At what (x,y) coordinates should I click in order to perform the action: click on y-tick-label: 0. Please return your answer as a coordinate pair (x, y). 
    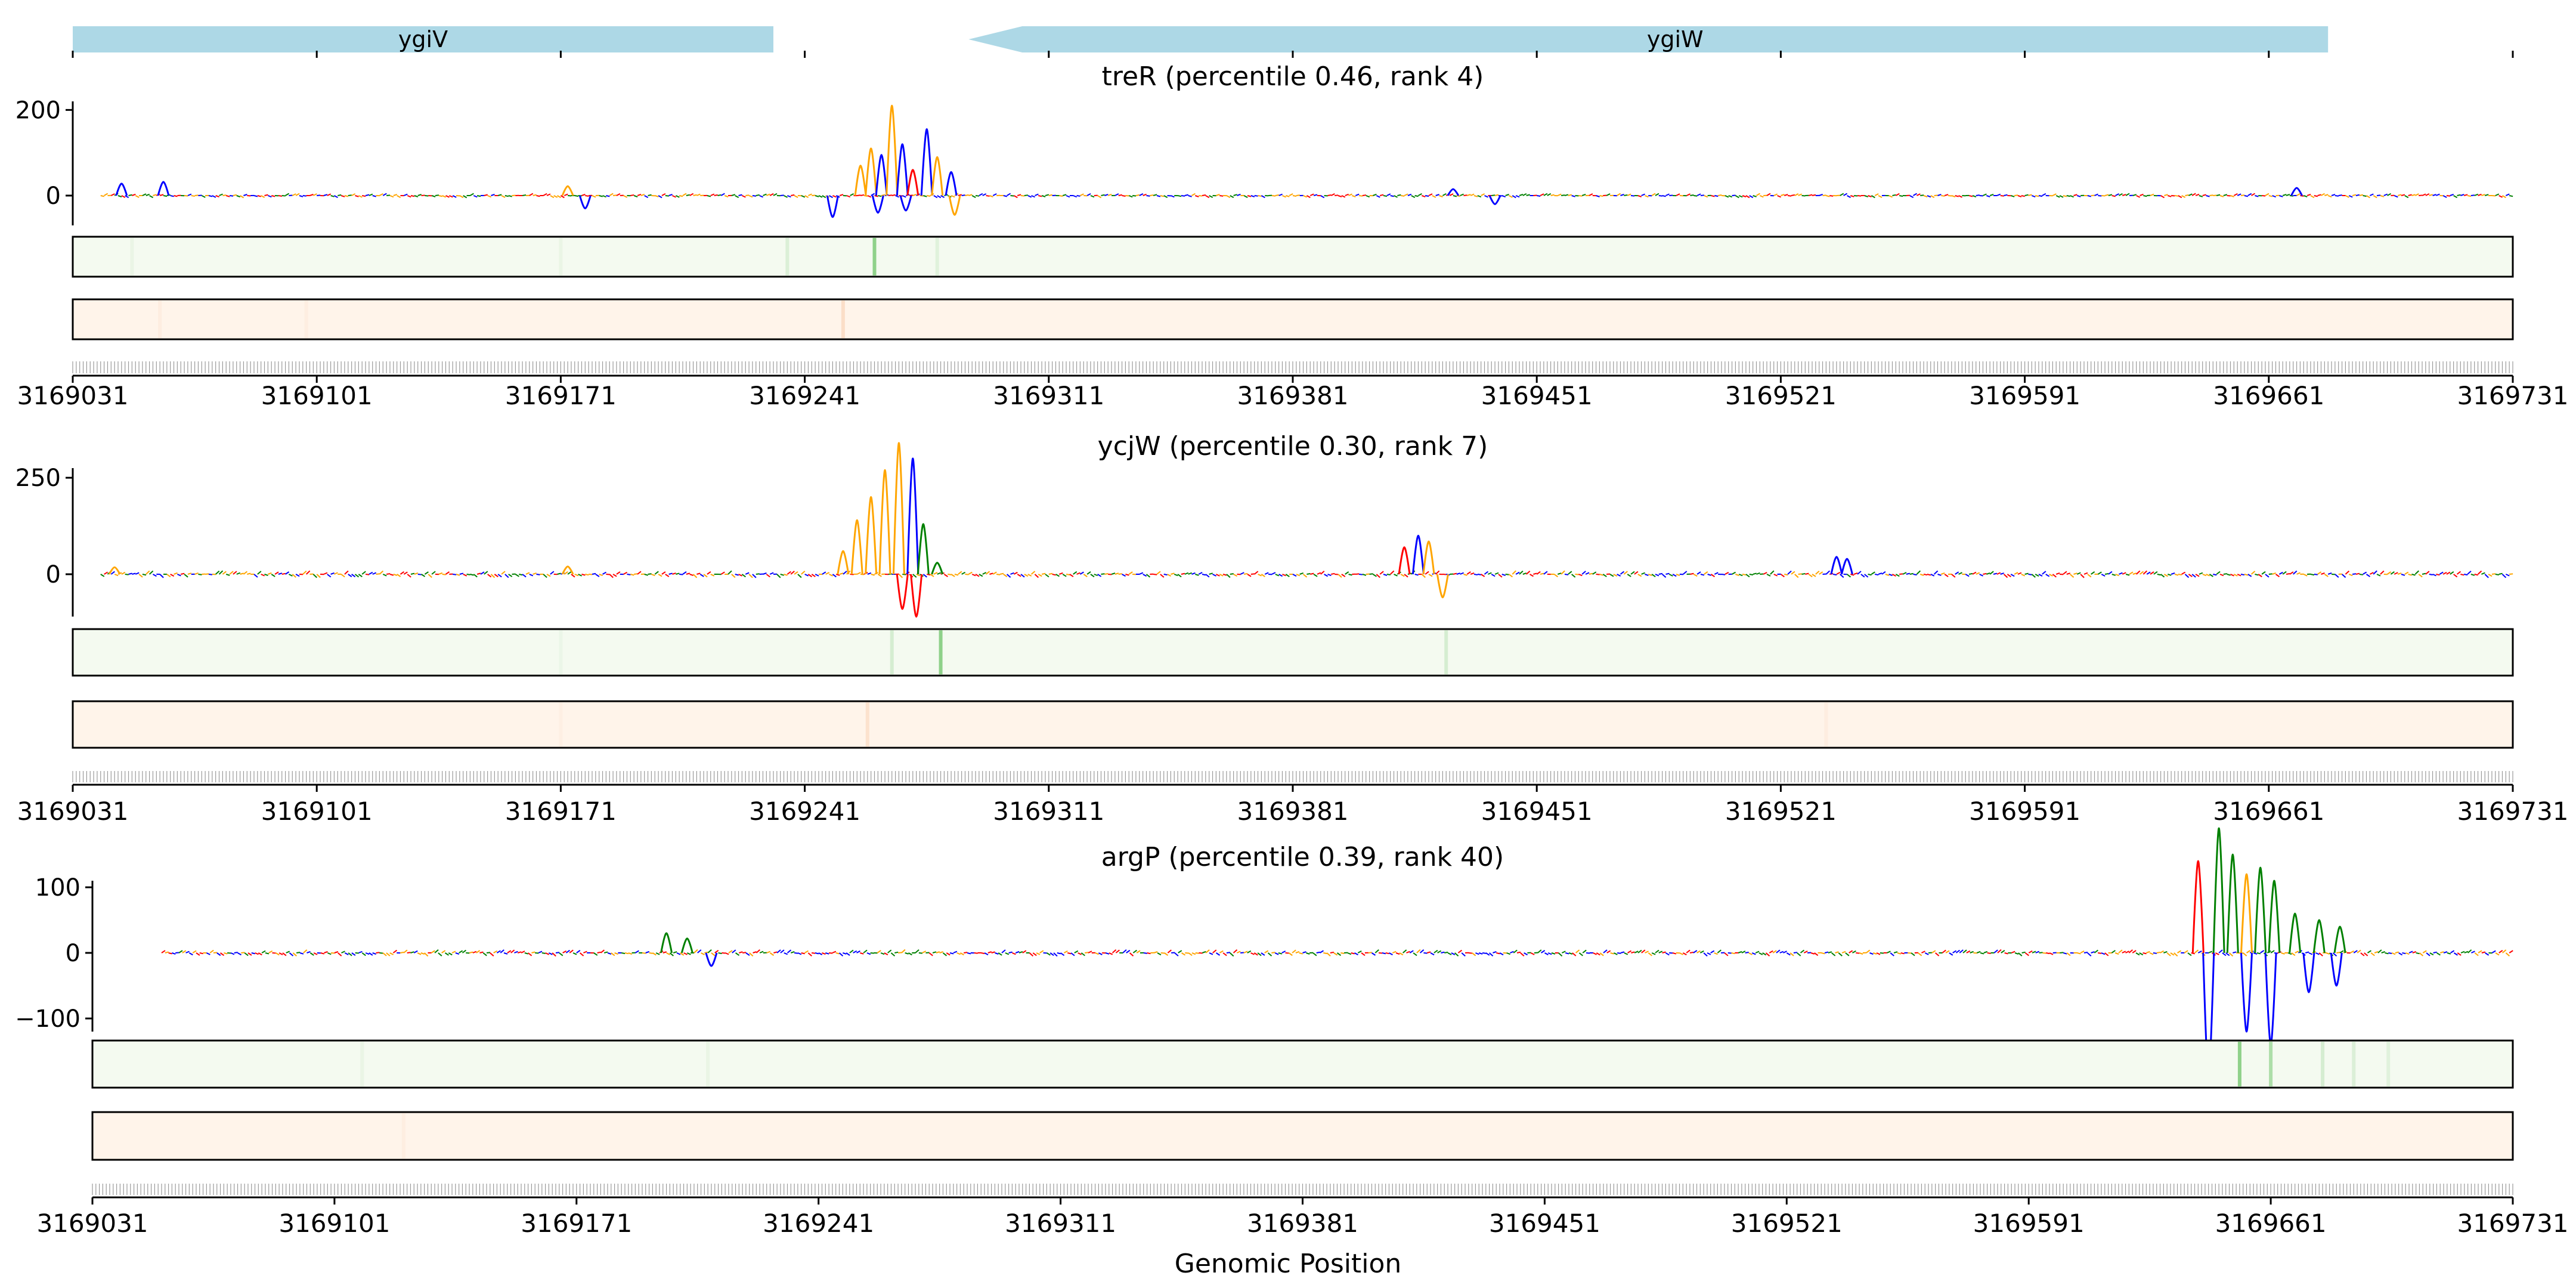
    Looking at the image, I should click on (54, 575).